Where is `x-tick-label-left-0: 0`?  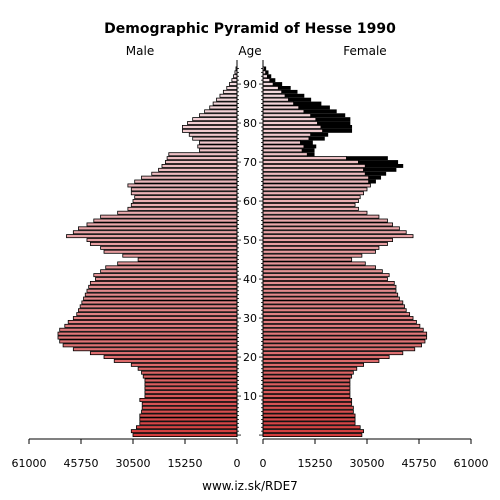
x-tick-label-left-0: 0 is located at coordinates (237, 463).